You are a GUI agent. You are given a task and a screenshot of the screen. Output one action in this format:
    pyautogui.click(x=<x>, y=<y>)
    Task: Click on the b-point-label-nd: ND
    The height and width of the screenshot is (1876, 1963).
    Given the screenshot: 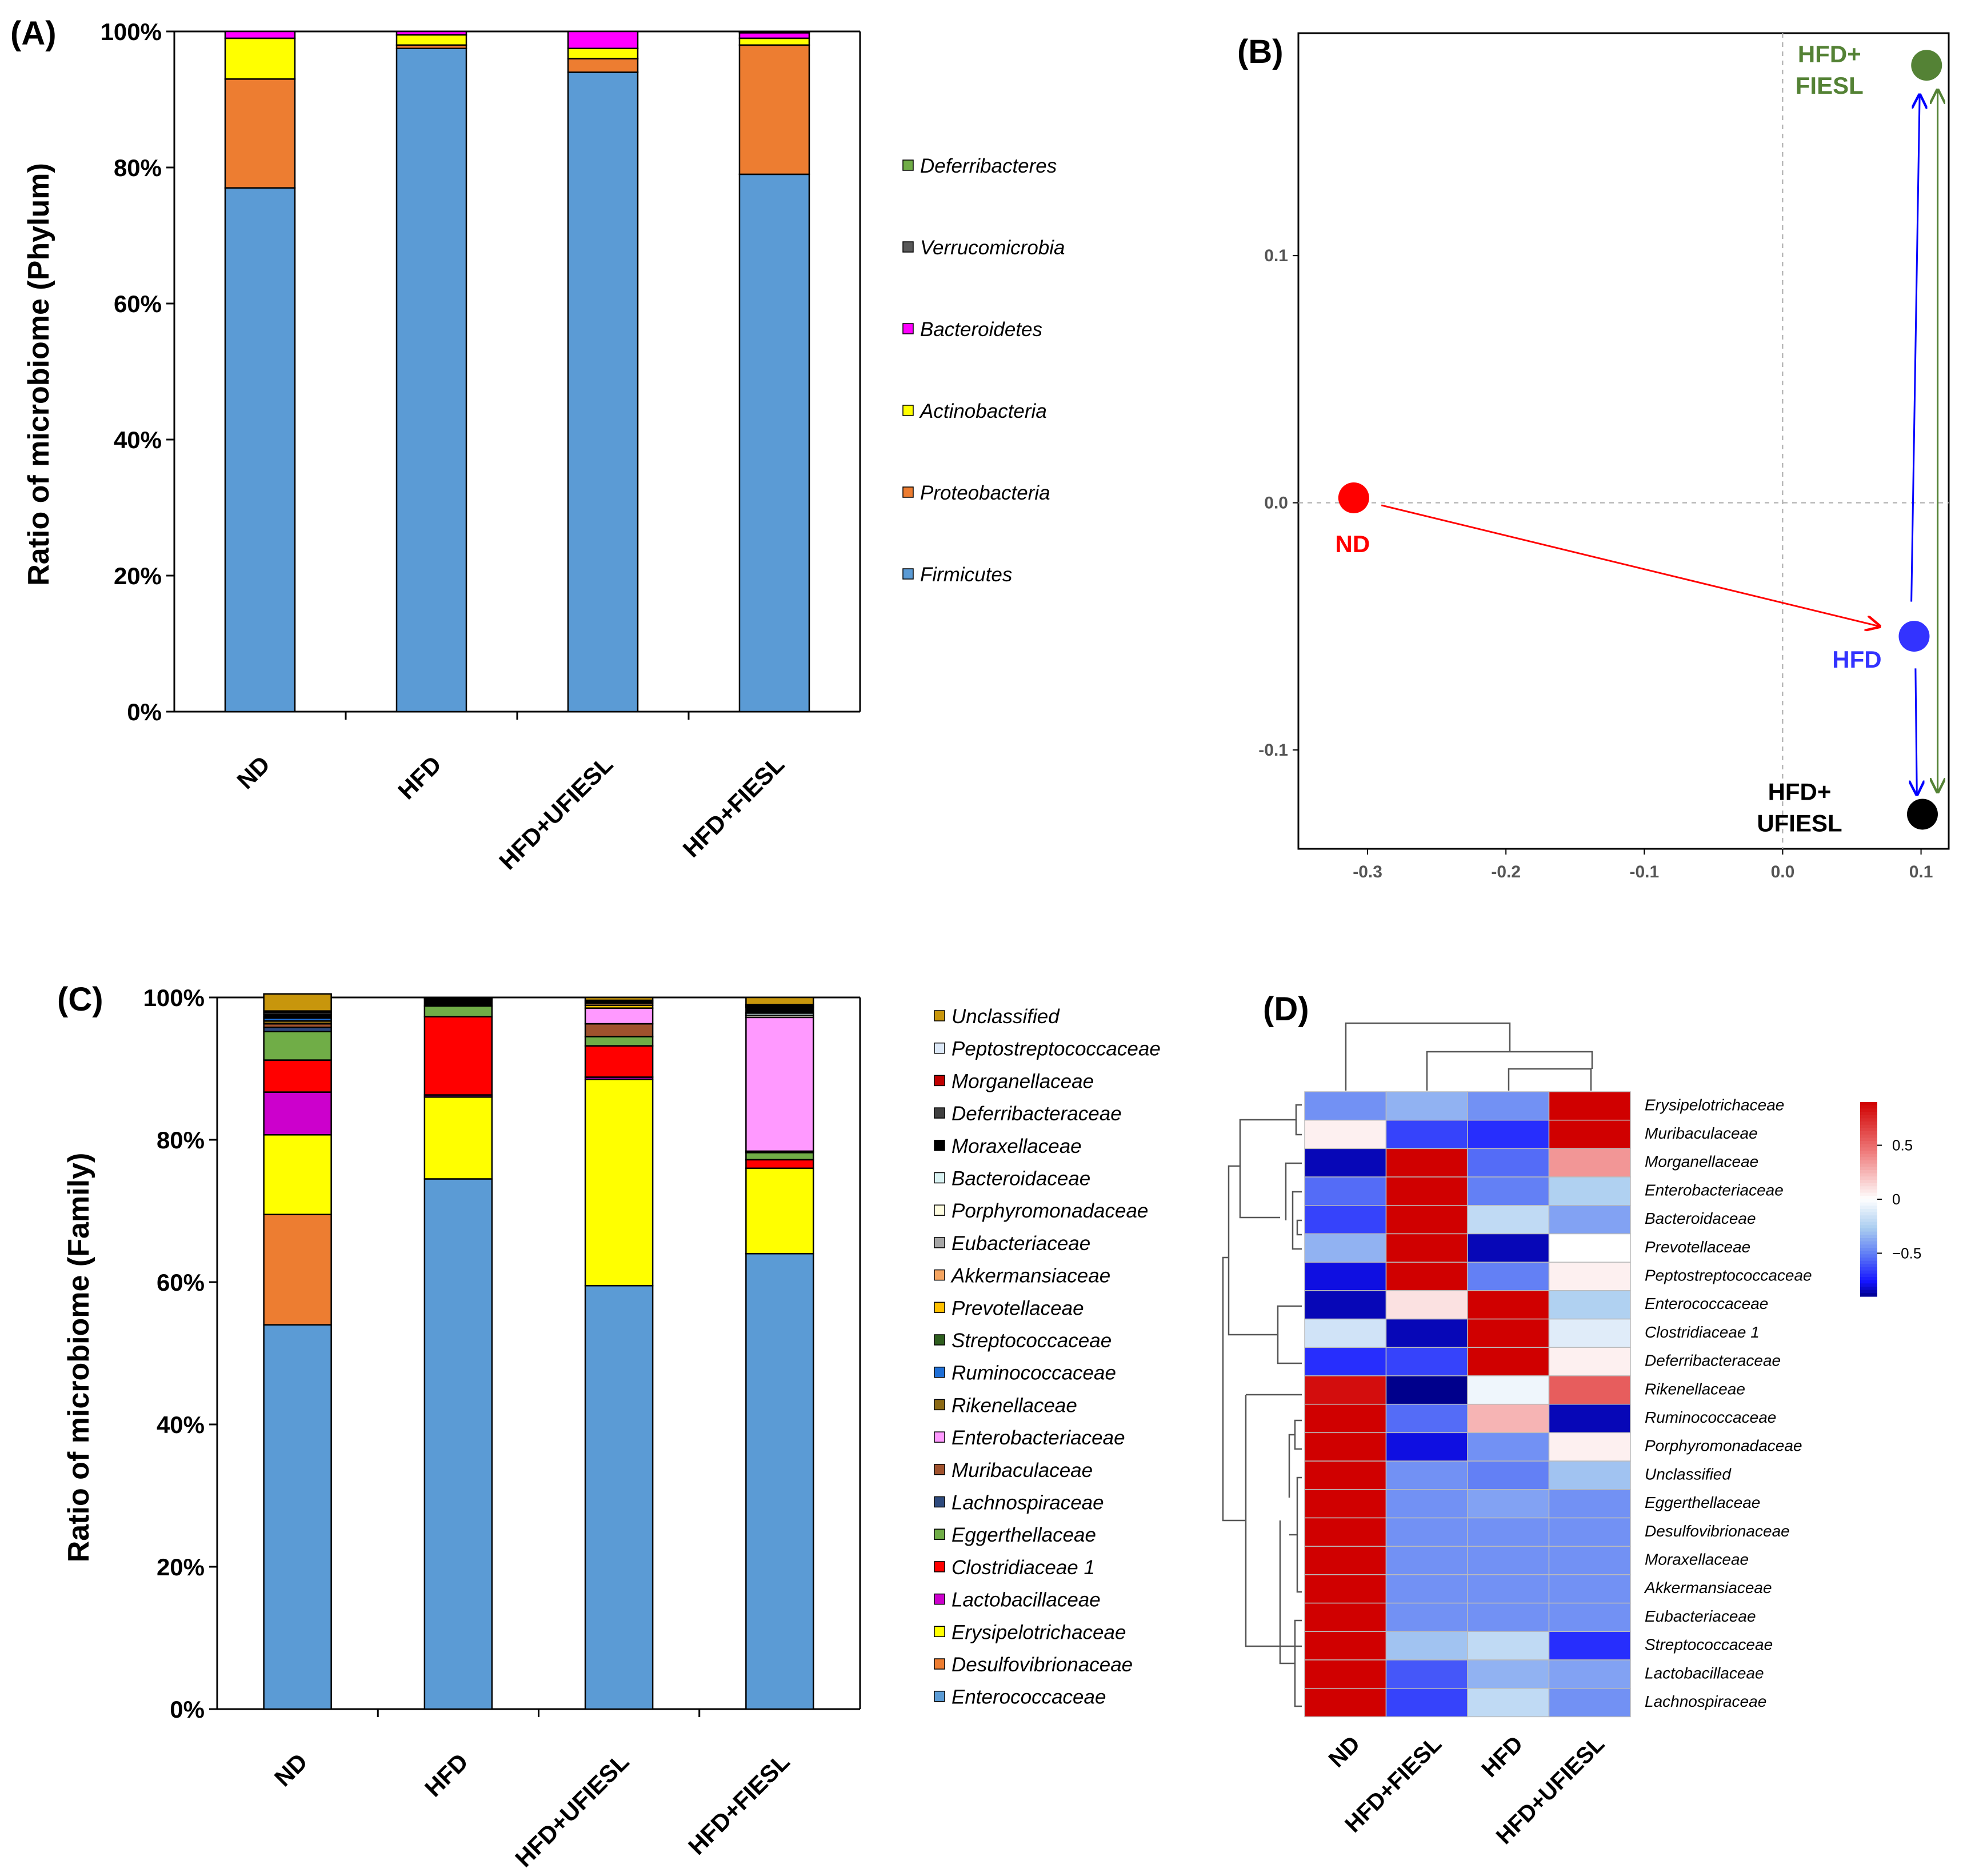 What is the action you would take?
    pyautogui.click(x=1353, y=543)
    